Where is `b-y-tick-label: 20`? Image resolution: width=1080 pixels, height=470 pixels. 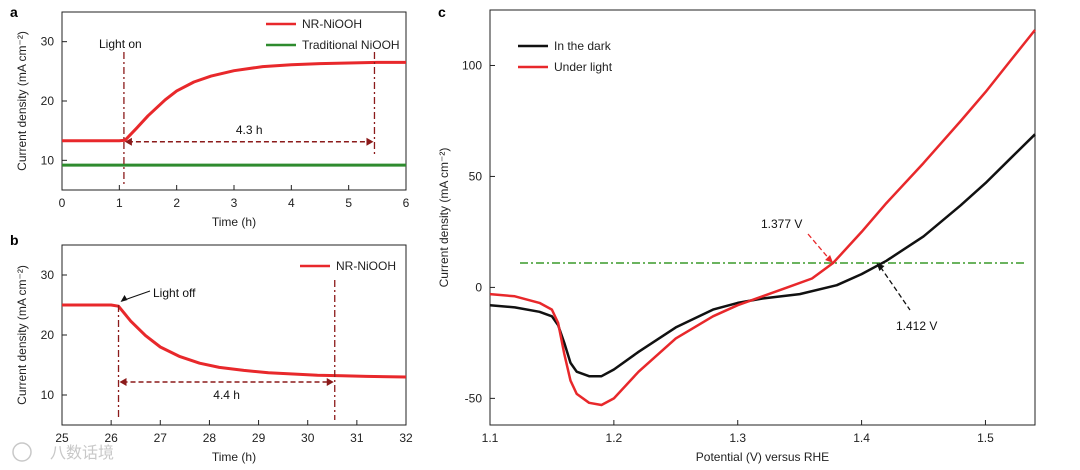 b-y-tick-label: 20 is located at coordinates (48, 335).